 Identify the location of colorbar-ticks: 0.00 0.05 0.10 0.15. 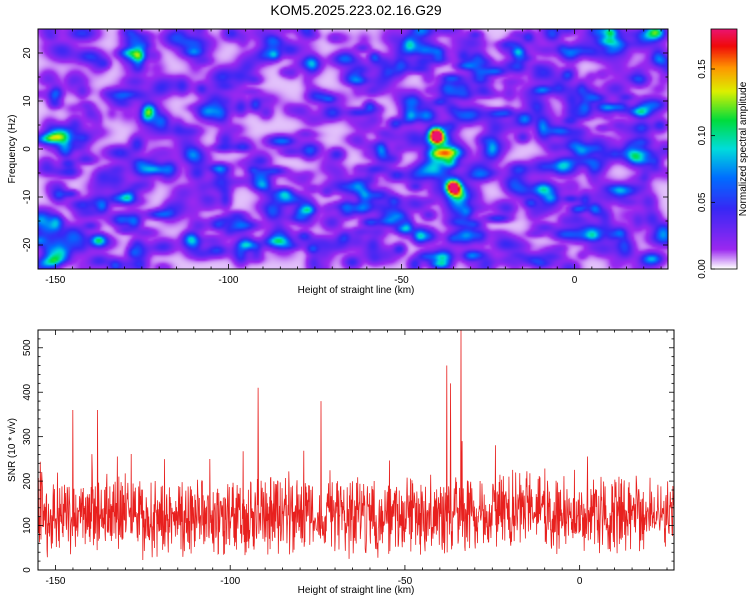
(706, 169).